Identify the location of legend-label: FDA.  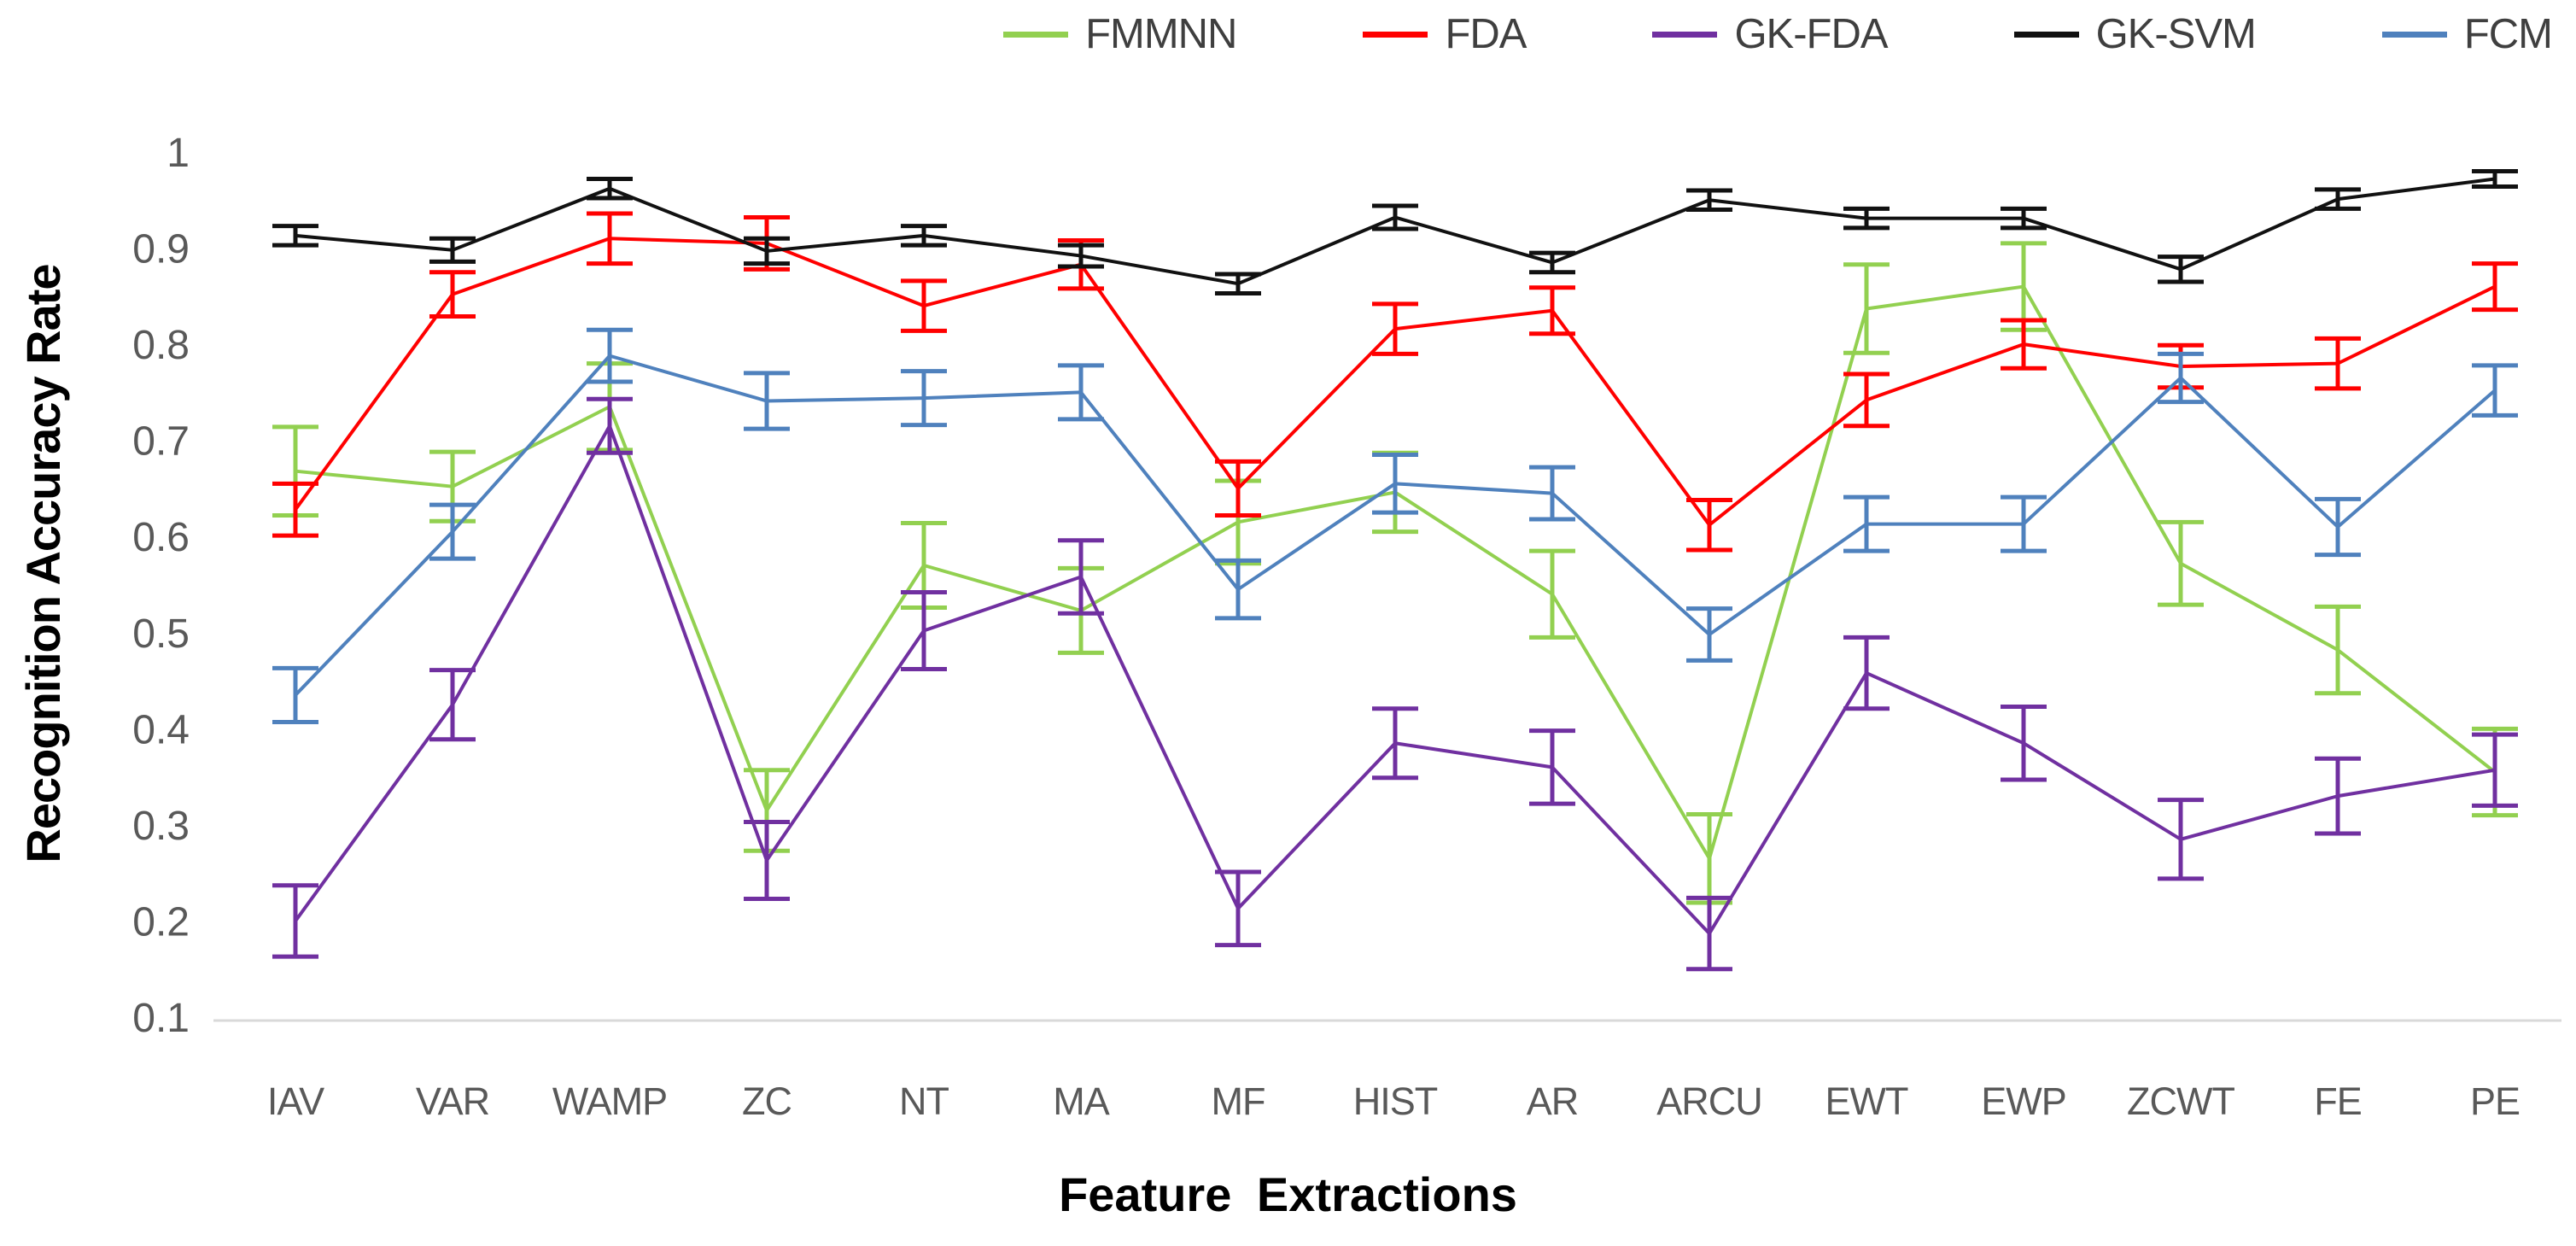
(1486, 34).